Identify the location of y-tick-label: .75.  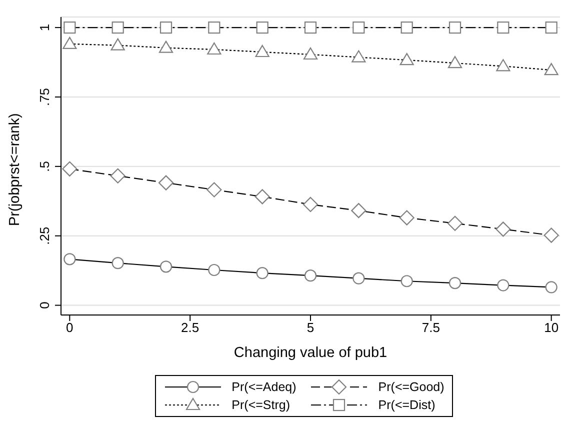
(44, 97).